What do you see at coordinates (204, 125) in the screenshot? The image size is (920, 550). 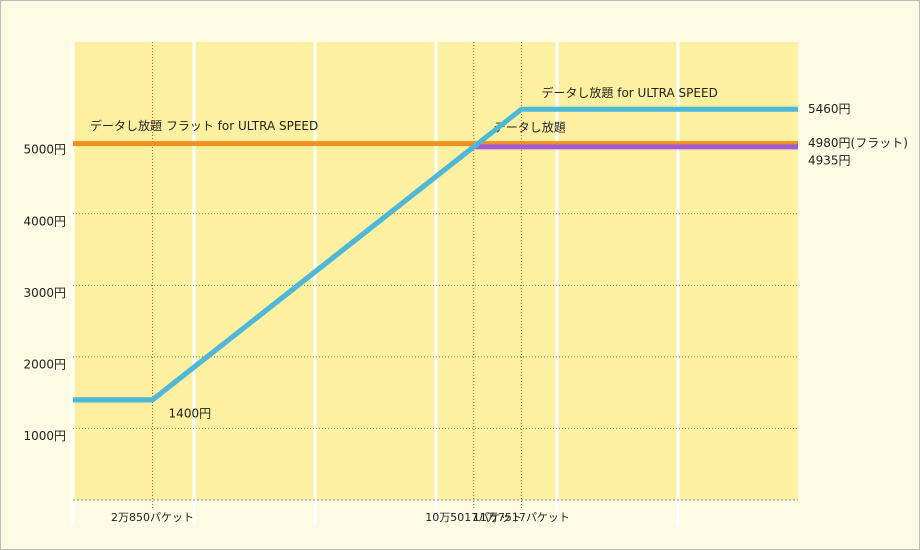 I see `series-name: データし放題 フラット for ULTRA SPEED` at bounding box center [204, 125].